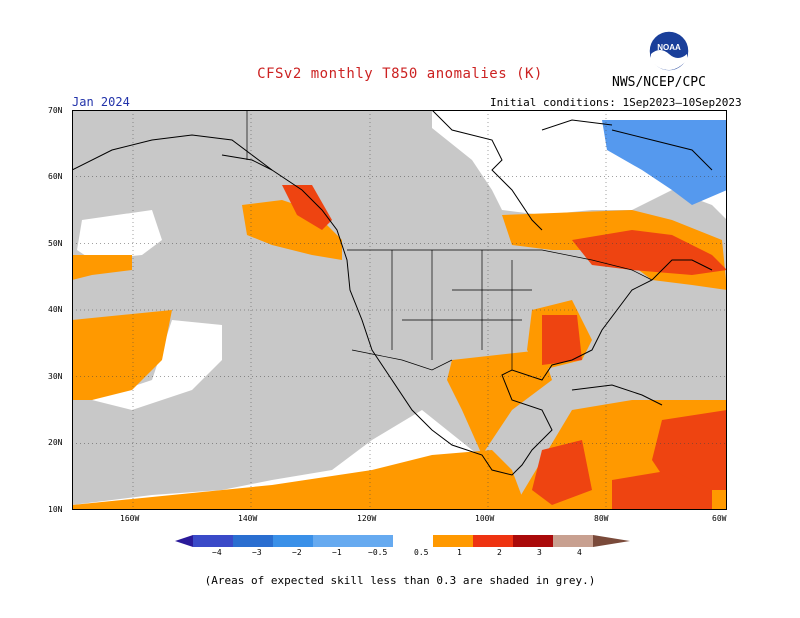  What do you see at coordinates (217, 552) in the screenshot?
I see `colorbar-label: −4` at bounding box center [217, 552].